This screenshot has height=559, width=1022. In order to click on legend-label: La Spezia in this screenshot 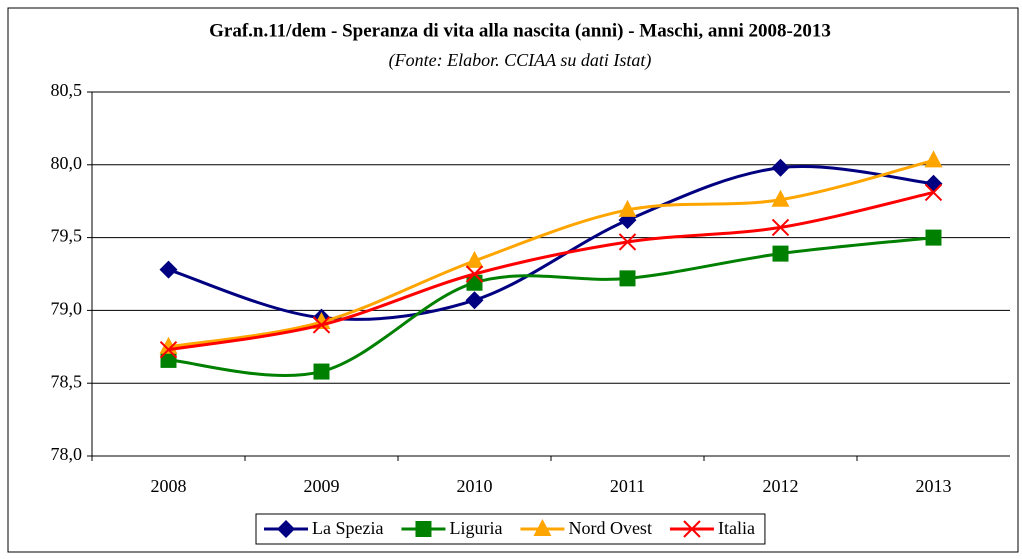, I will do `click(347, 528)`.